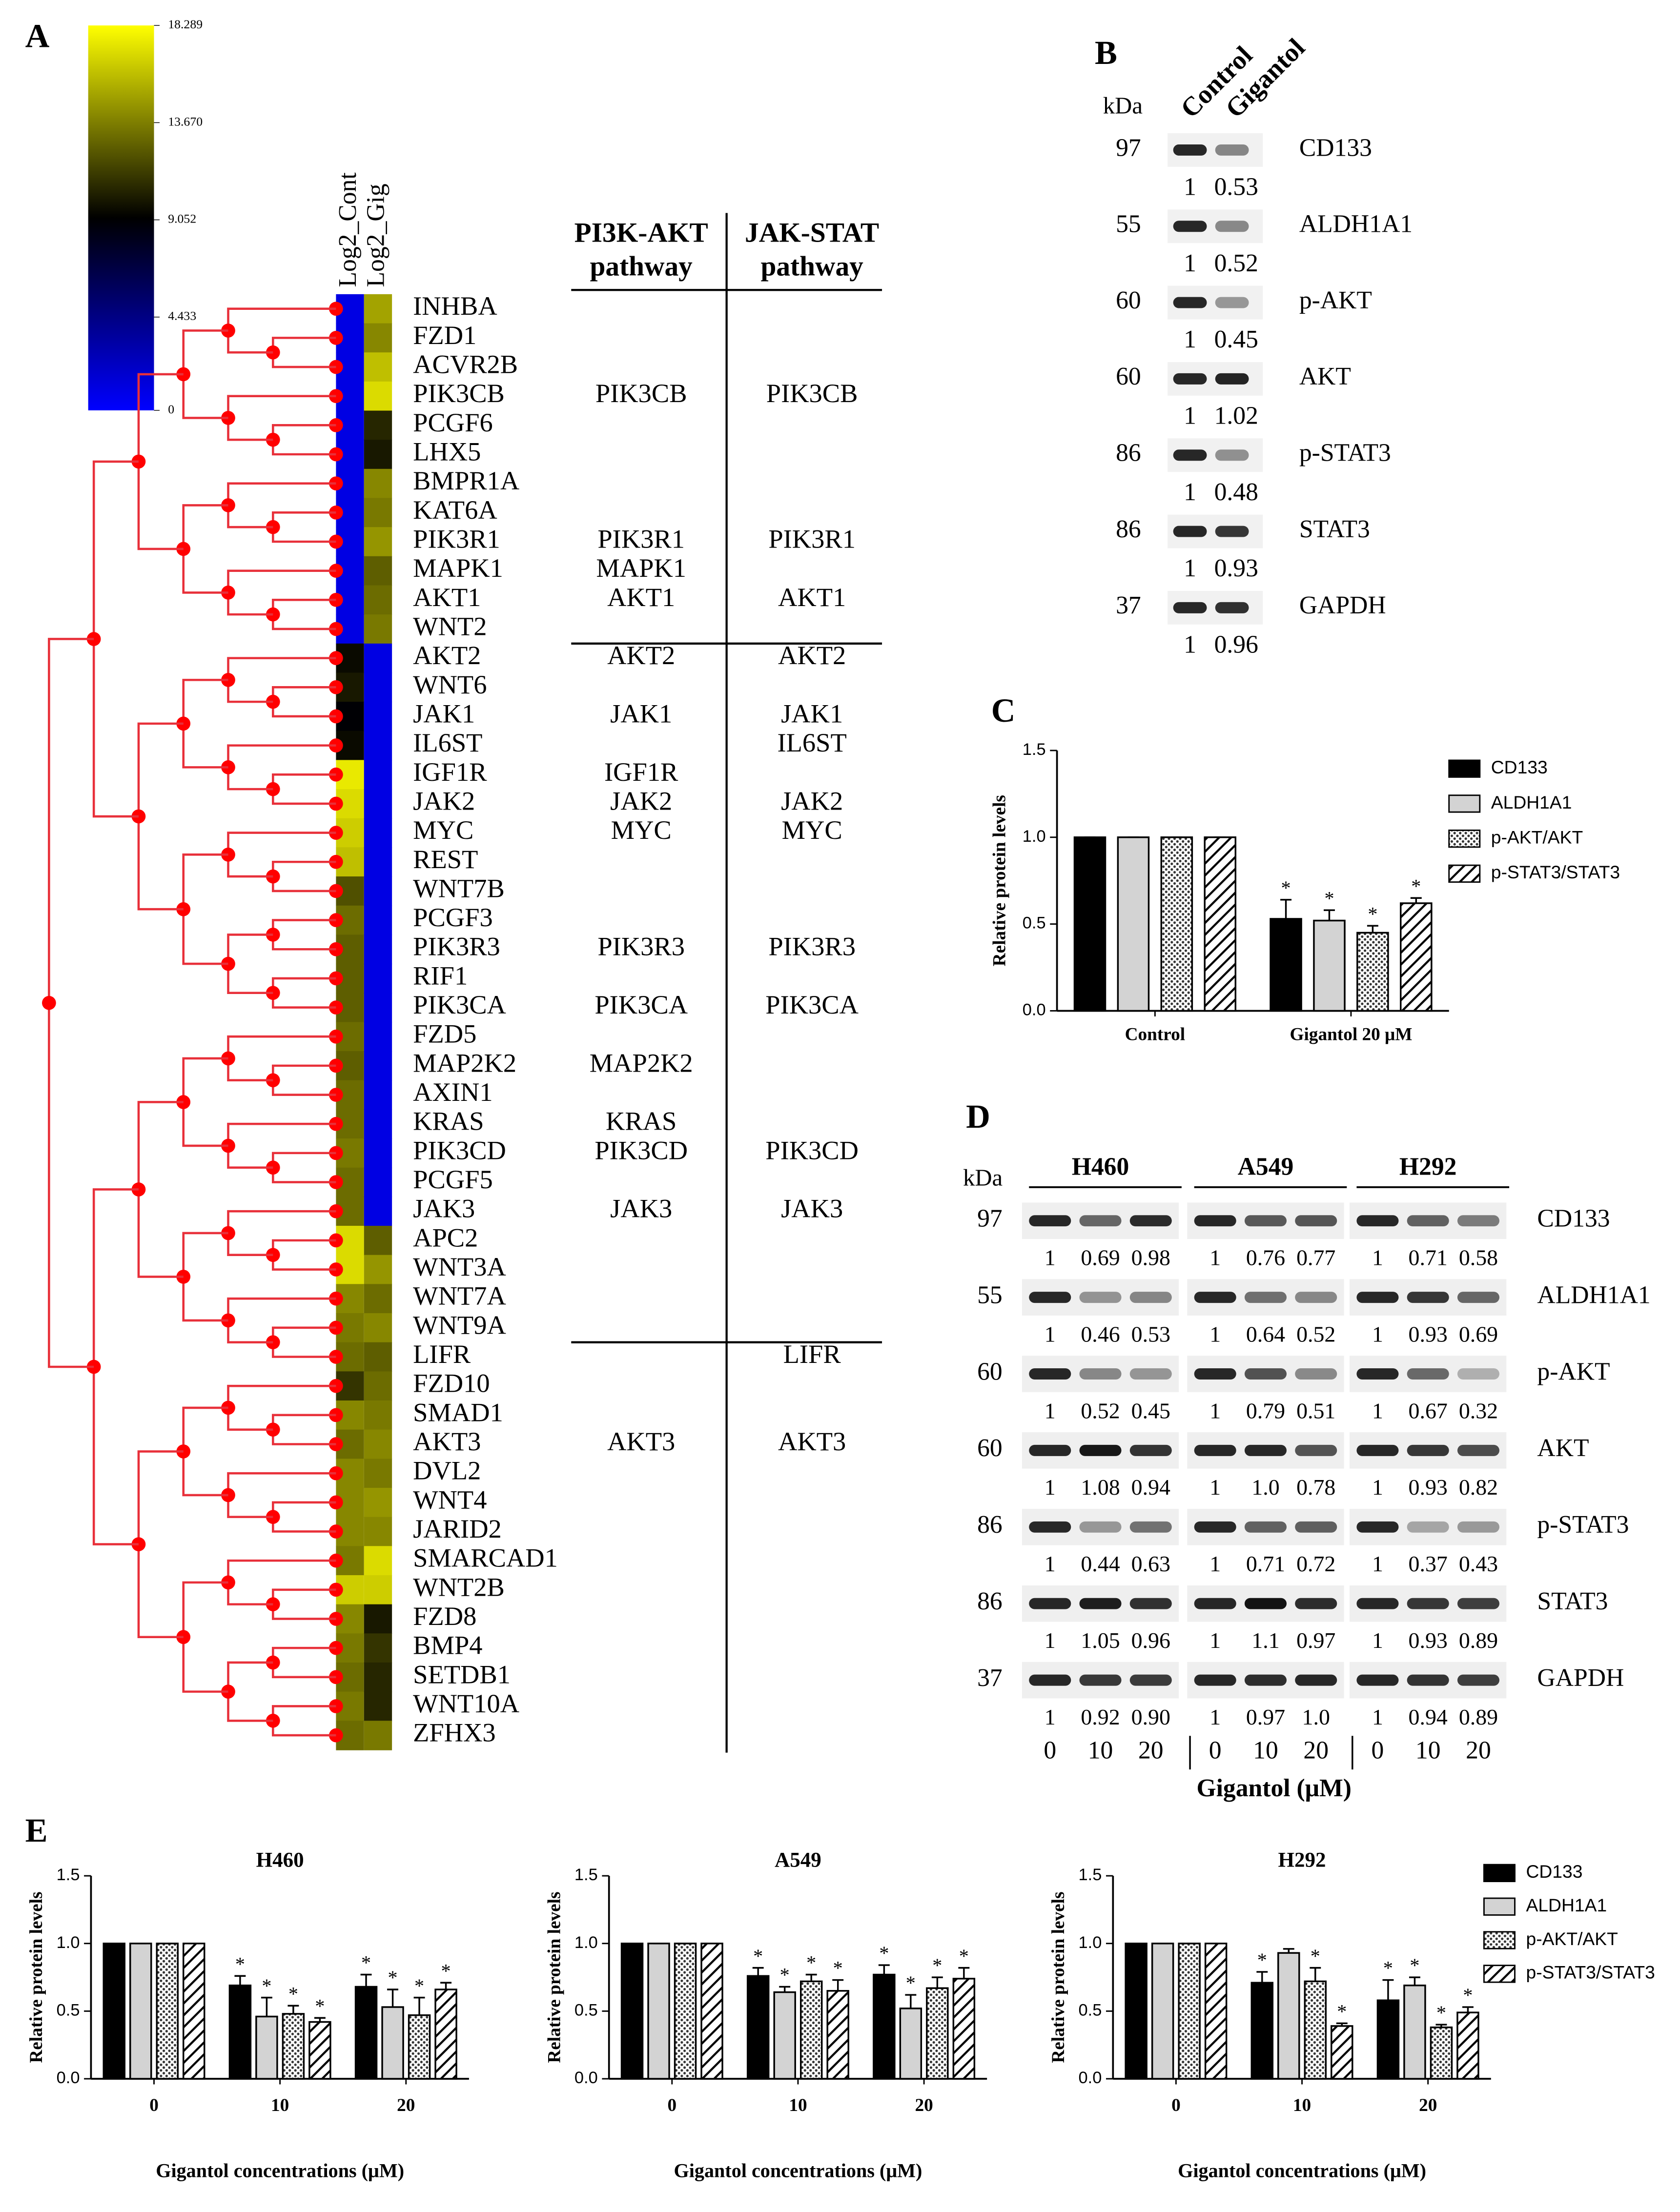 The width and height of the screenshot is (1680, 2212). What do you see at coordinates (450, 626) in the screenshot?
I see `gene-label: WNT2` at bounding box center [450, 626].